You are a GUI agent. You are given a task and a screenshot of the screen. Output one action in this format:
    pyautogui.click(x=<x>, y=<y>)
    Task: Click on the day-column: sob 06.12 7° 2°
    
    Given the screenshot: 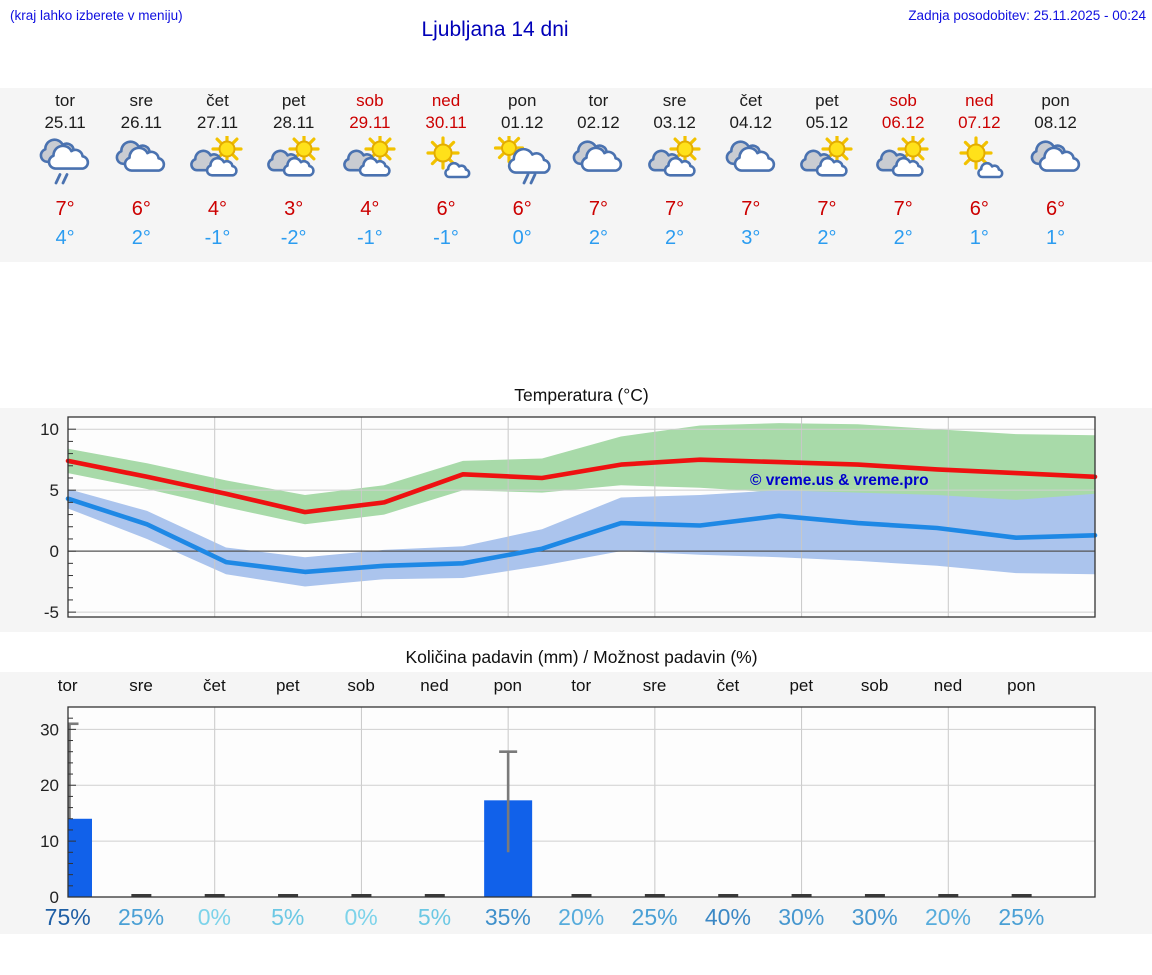 What is the action you would take?
    pyautogui.click(x=903, y=171)
    